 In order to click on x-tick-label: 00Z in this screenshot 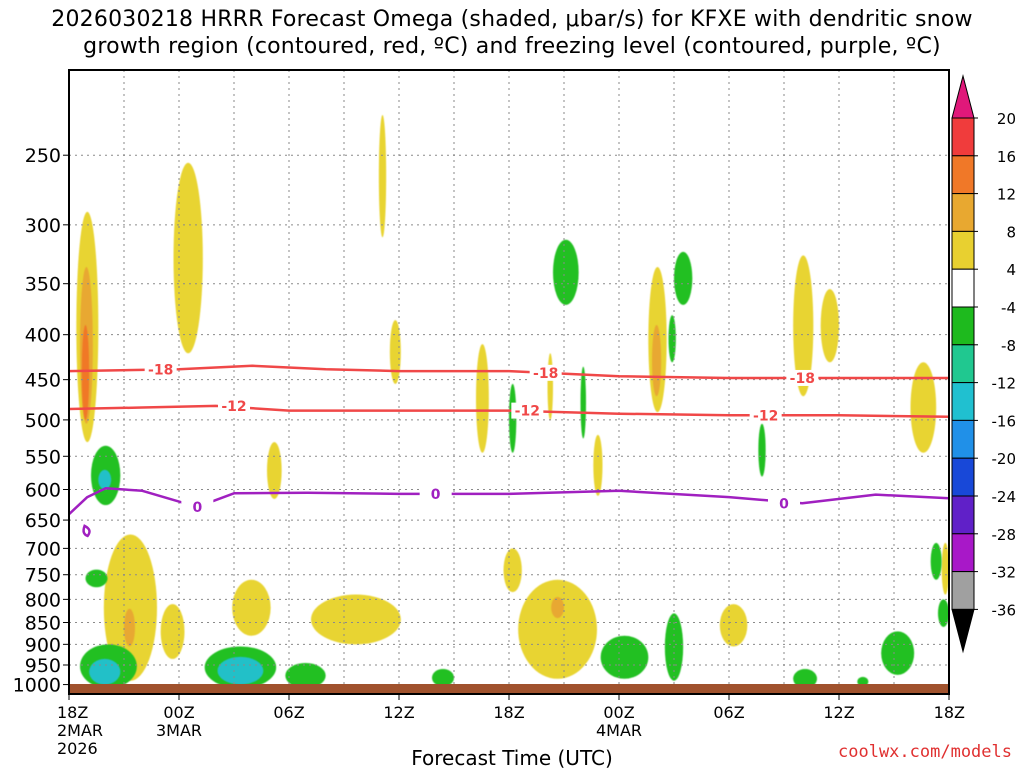, I will do `click(178, 712)`.